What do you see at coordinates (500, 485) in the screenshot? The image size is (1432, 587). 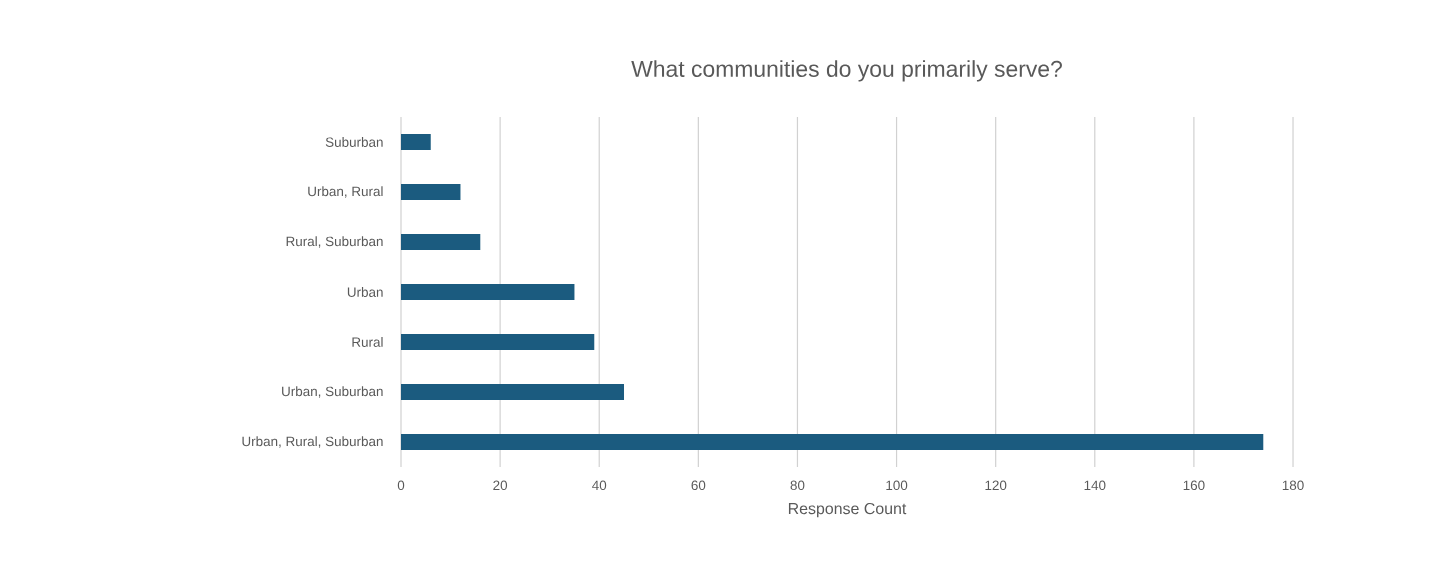 I see `x-tick-label: 20` at bounding box center [500, 485].